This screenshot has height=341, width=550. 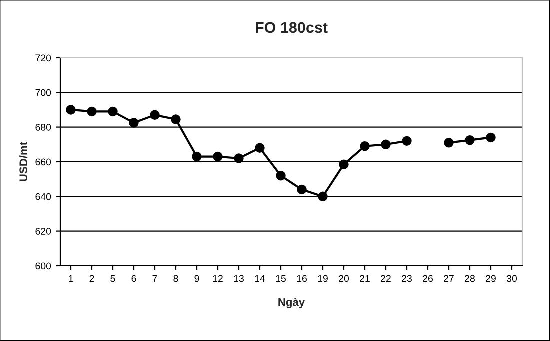 I want to click on x-tick-label: 27, so click(x=449, y=278).